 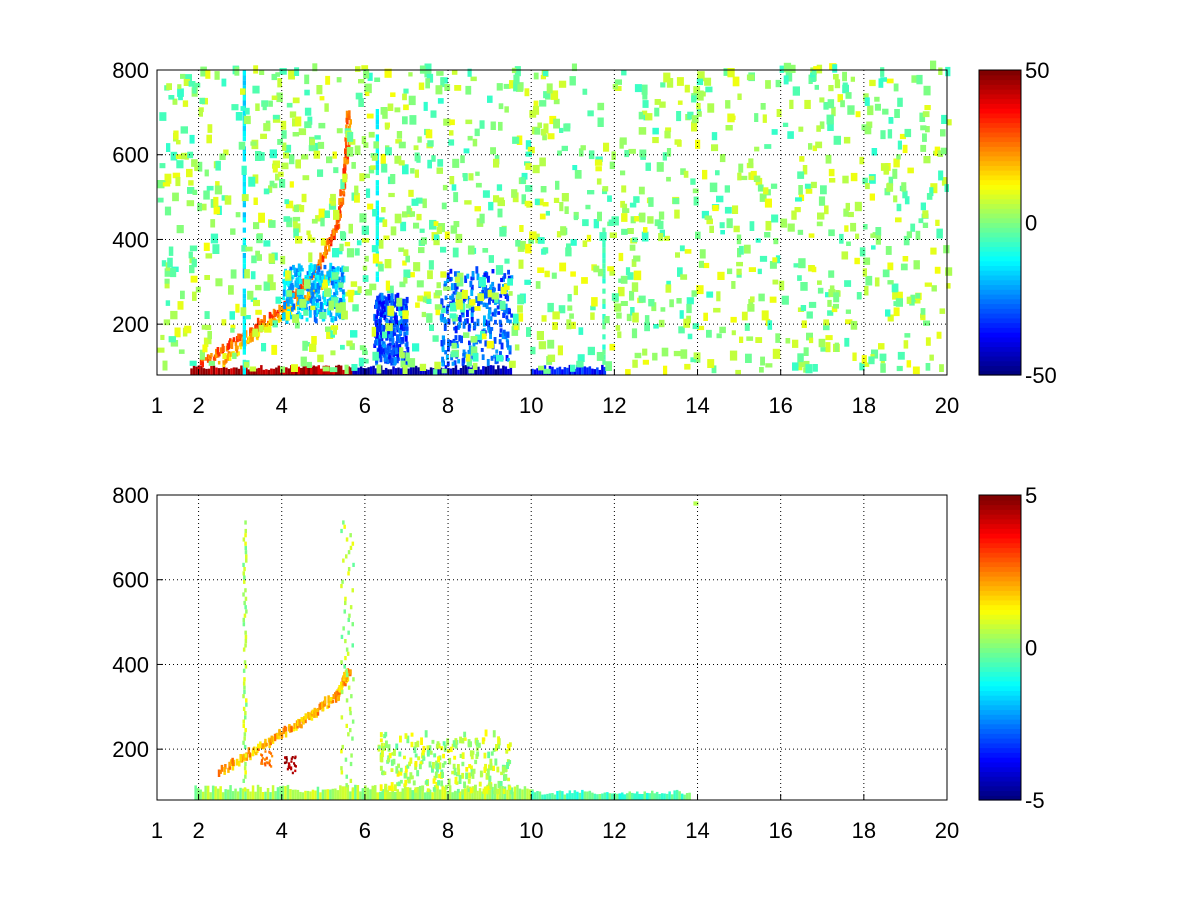 What do you see at coordinates (304, 198) in the screenshot?
I see `heatmap-cell-2008` at bounding box center [304, 198].